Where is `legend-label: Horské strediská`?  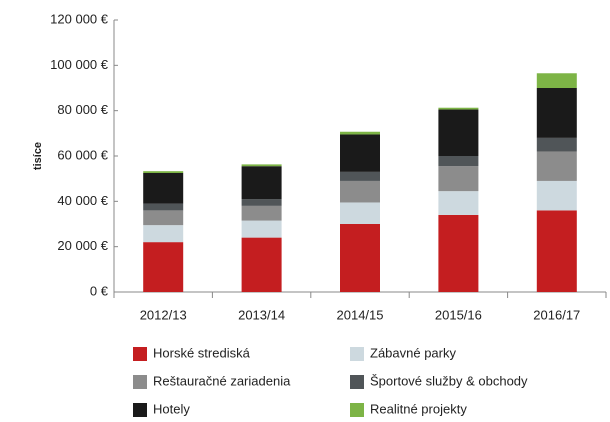
legend-label: Horské strediská is located at coordinates (202, 352).